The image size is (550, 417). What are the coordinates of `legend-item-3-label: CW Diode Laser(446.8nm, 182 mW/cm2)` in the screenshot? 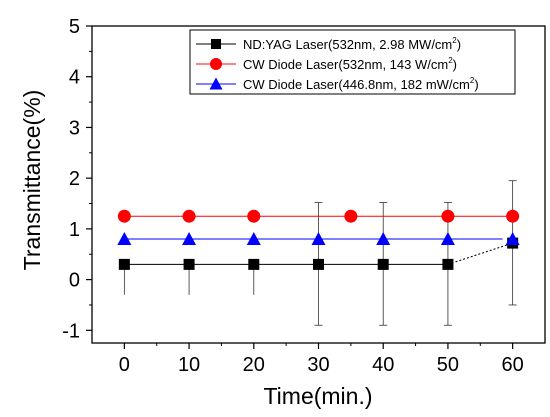 It's located at (361, 84).